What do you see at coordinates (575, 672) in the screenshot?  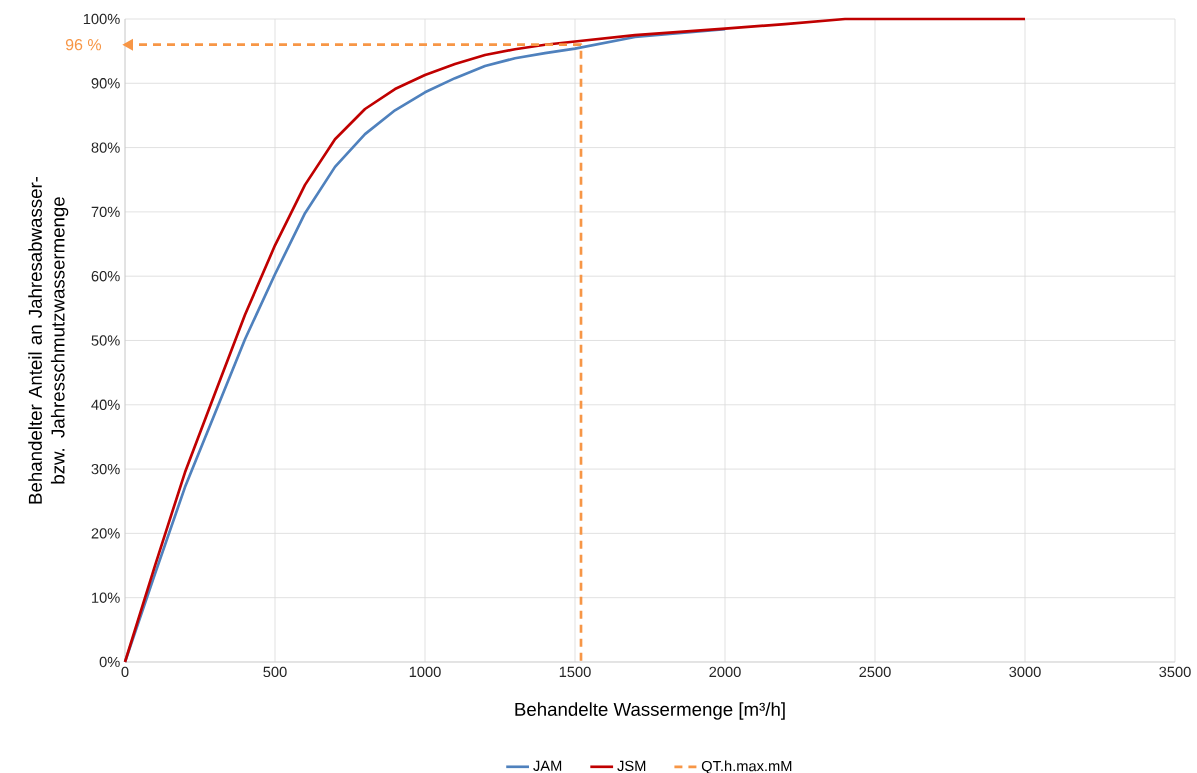 I see `x-tick-label: 1500` at bounding box center [575, 672].